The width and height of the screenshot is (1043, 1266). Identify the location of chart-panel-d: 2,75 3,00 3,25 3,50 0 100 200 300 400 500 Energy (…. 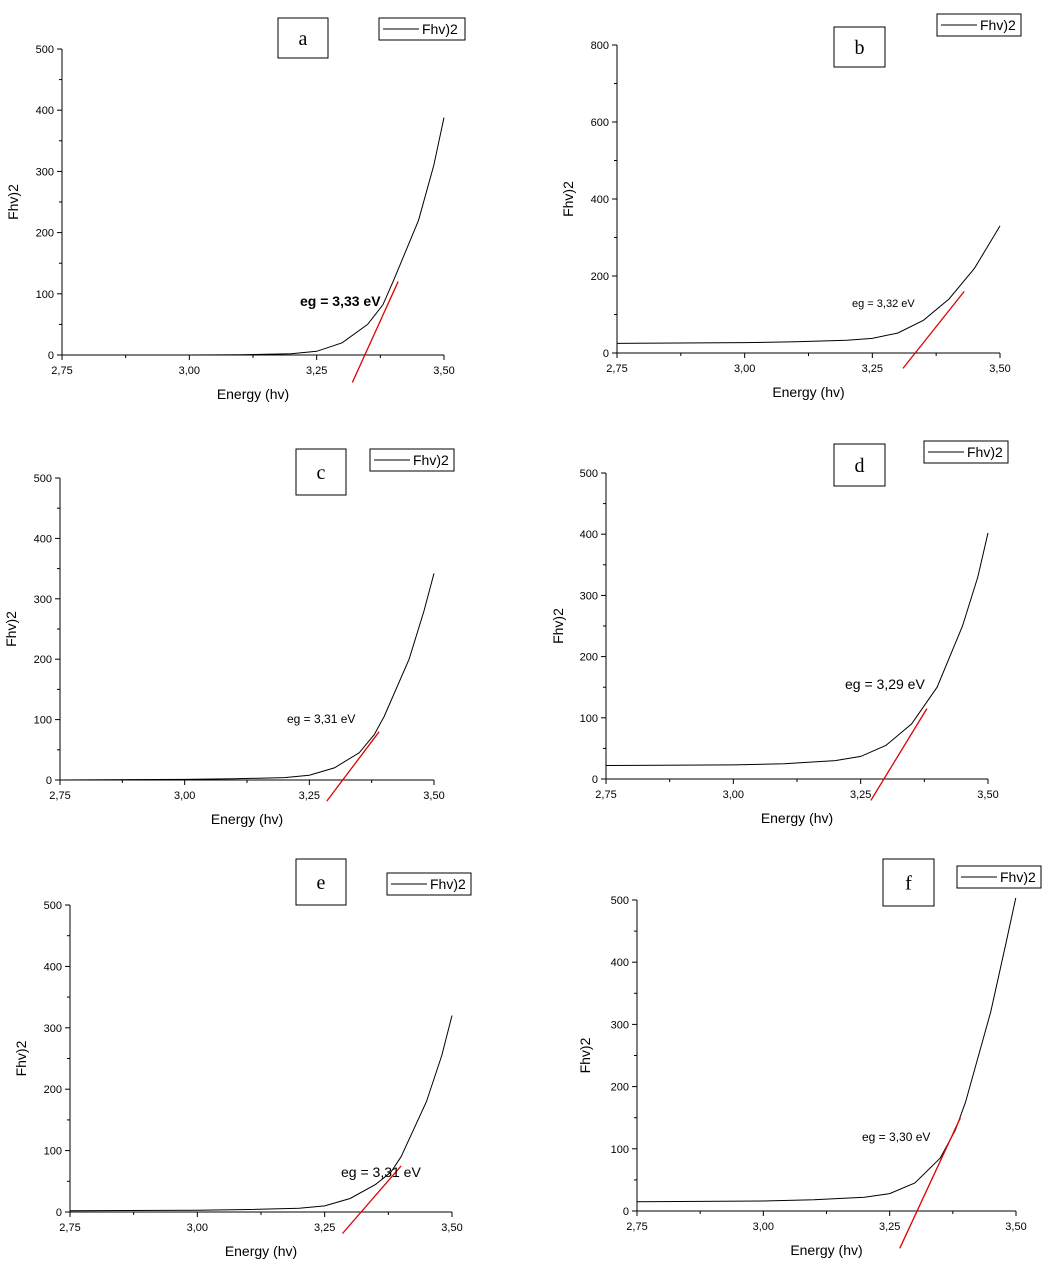
(779, 633).